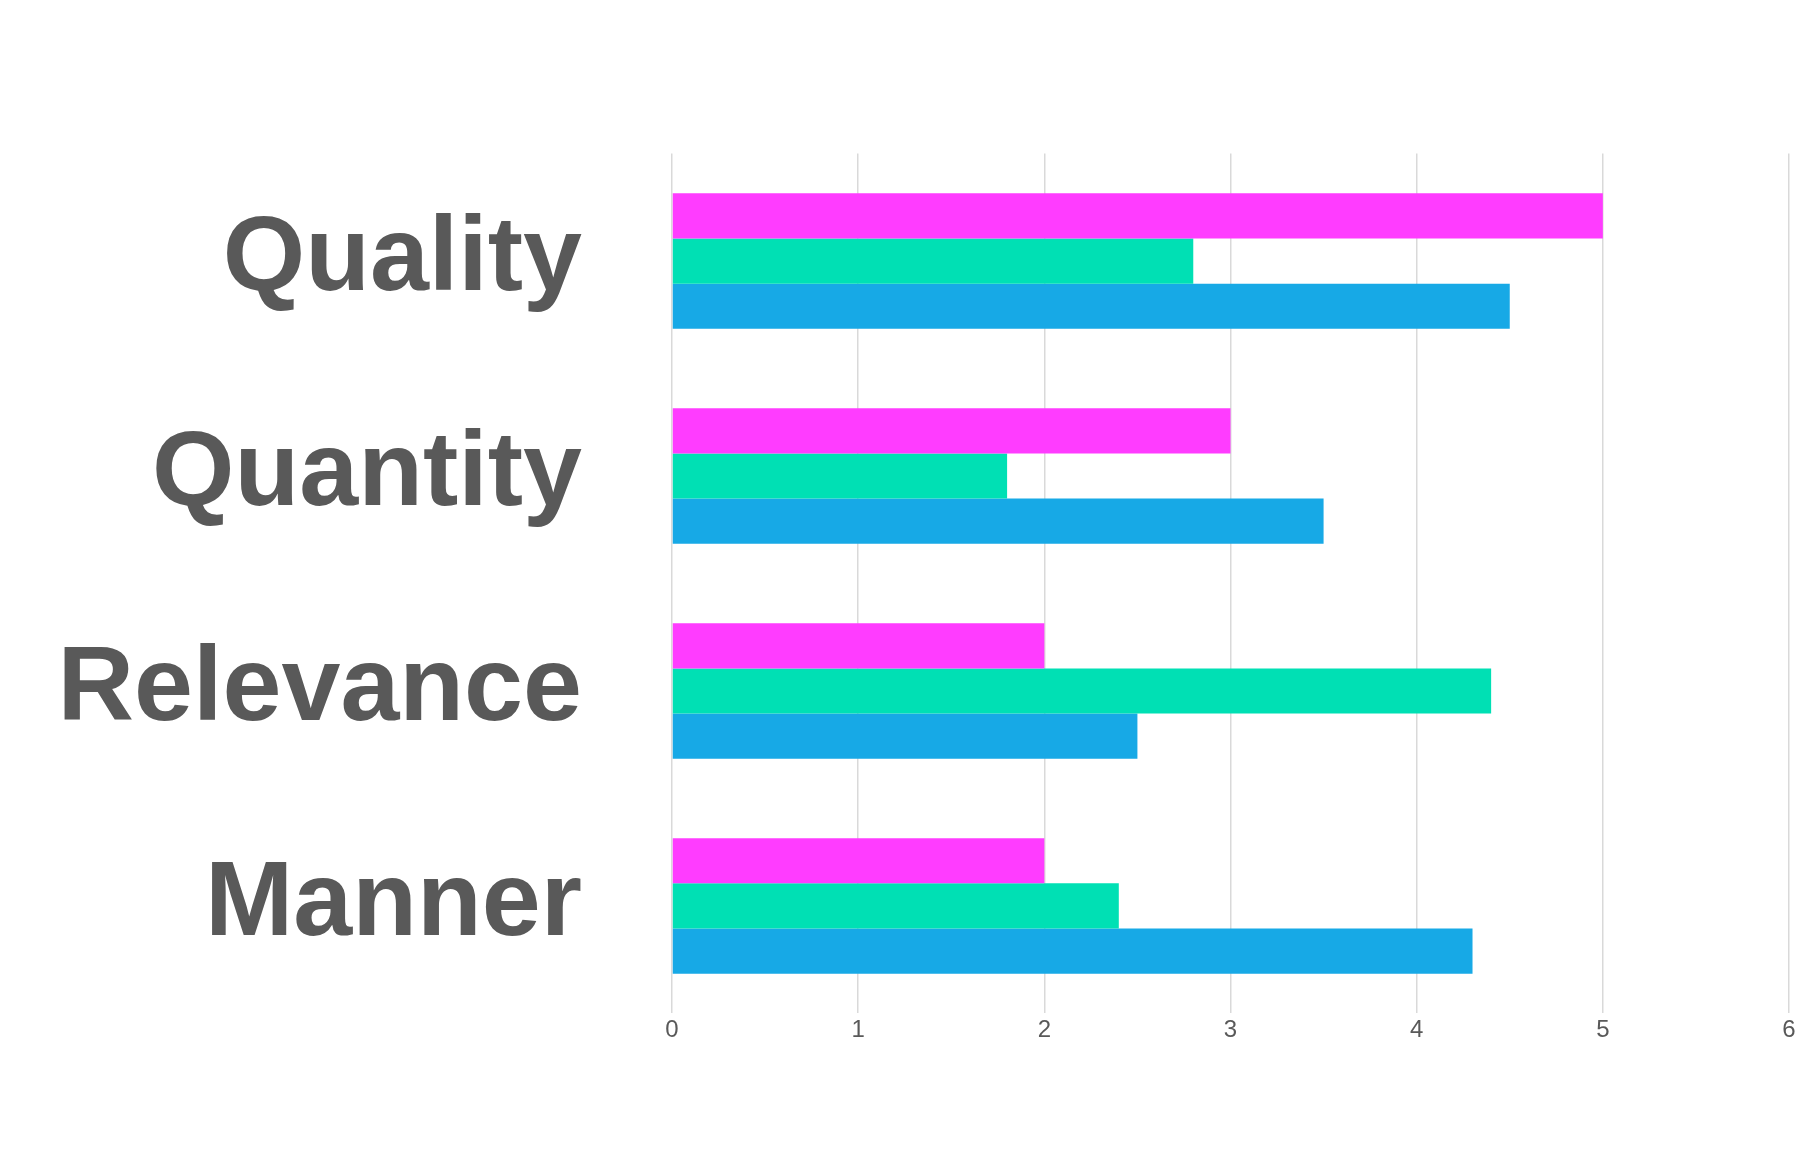  Describe the element at coordinates (1230, 1029) in the screenshot. I see `x-tick-label: 3` at that location.